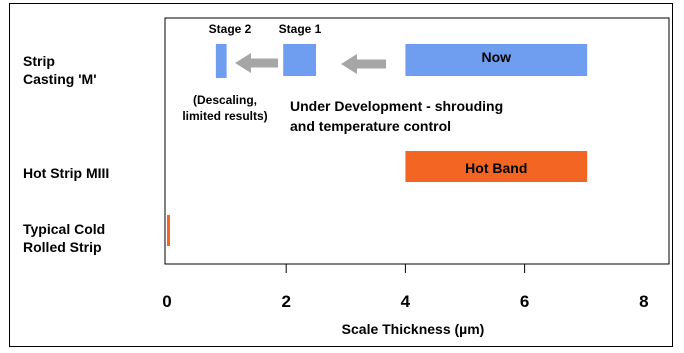  I want to click on bar-label: Stage 2, so click(230, 29).